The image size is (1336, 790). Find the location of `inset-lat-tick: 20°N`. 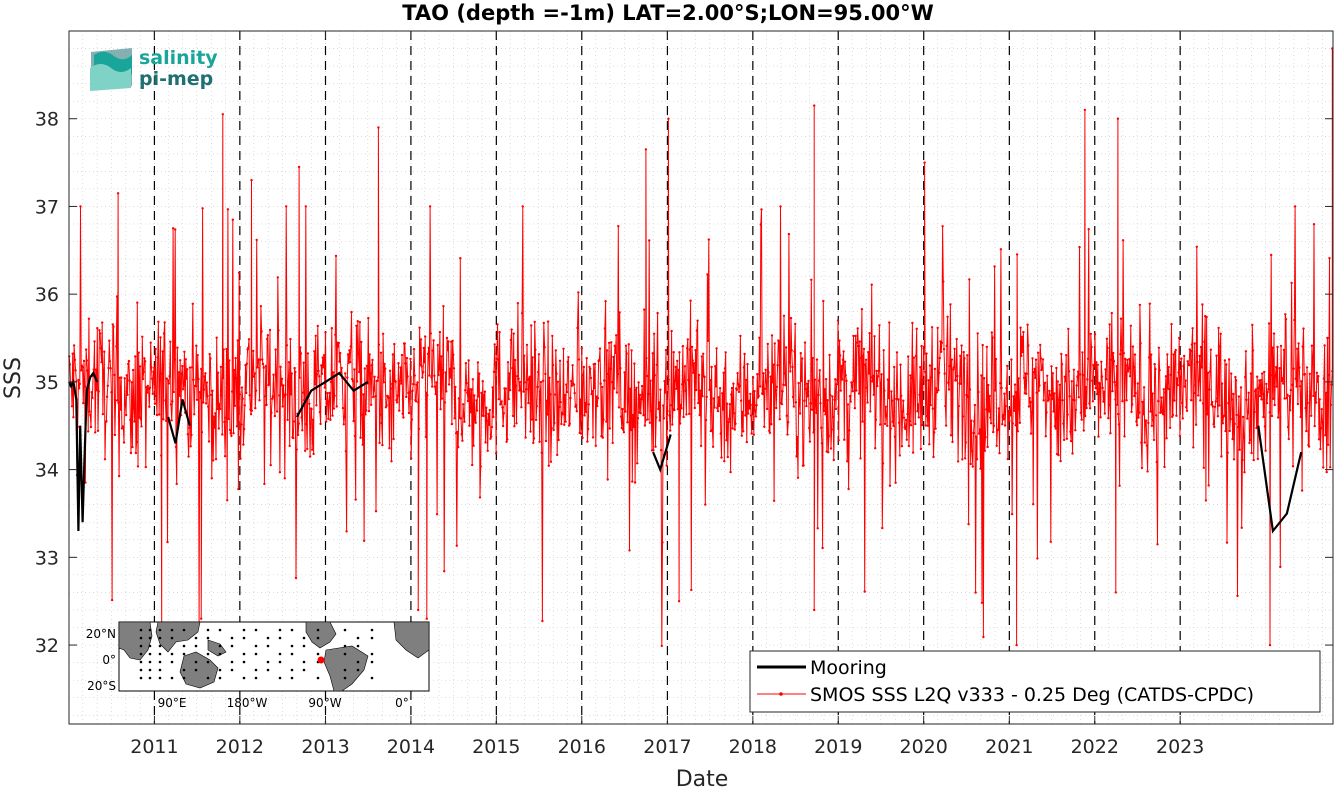

inset-lat-tick: 20°N is located at coordinates (101, 634).